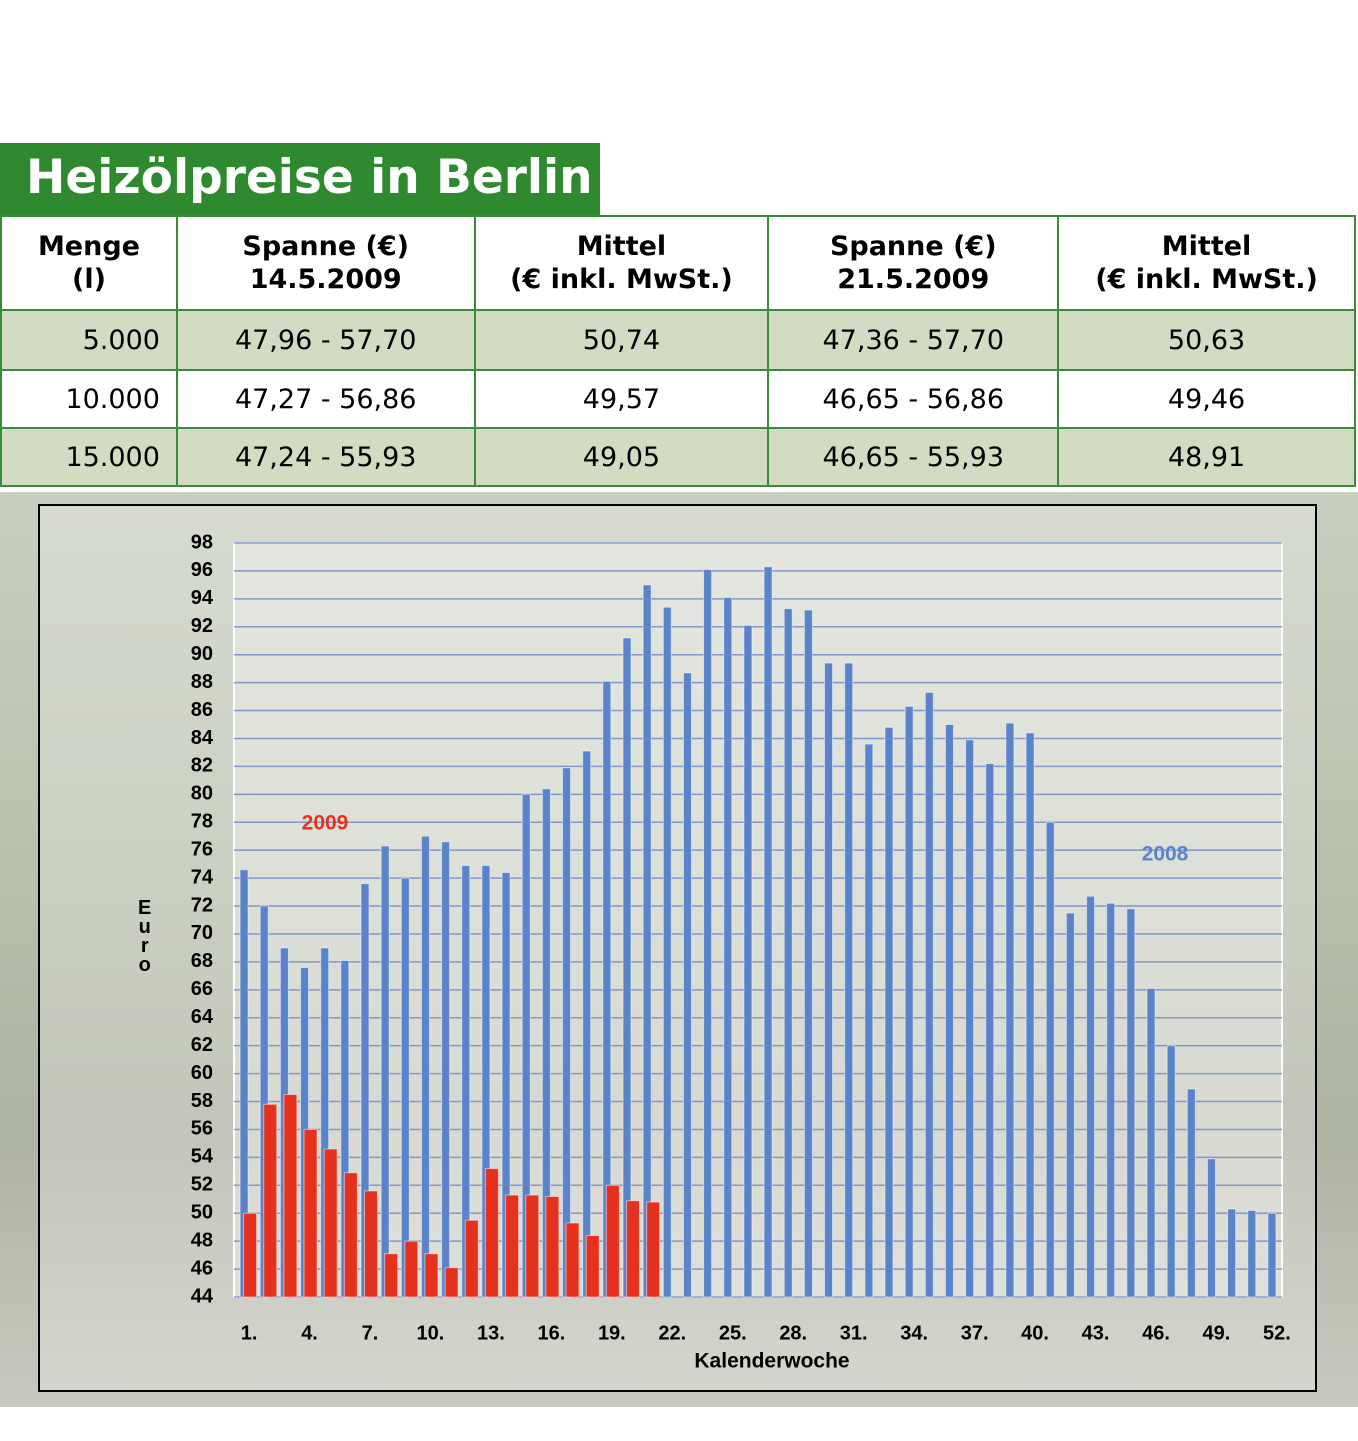 The height and width of the screenshot is (1441, 1358). Describe the element at coordinates (914, 1333) in the screenshot. I see `x-tick-label: 34.` at that location.